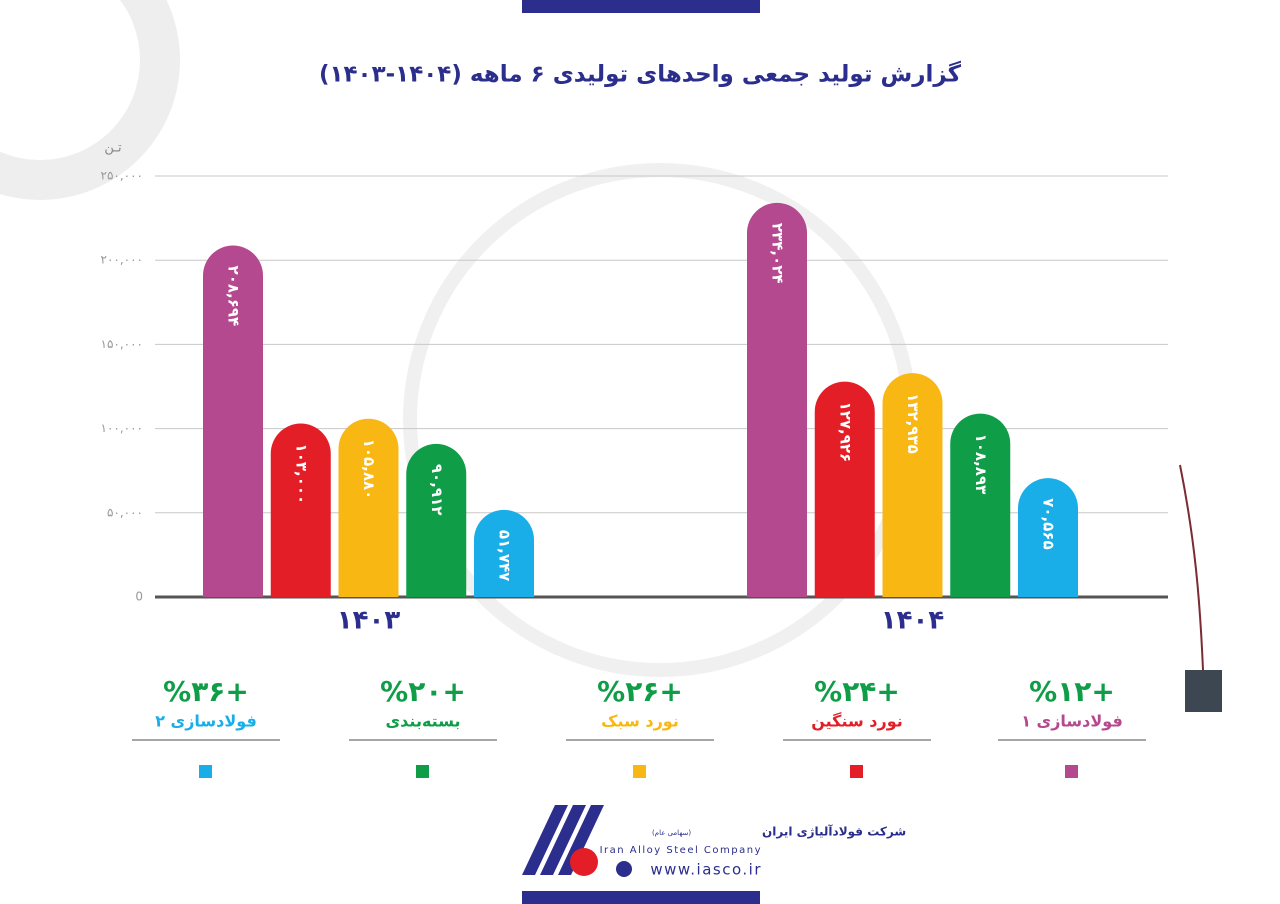  Describe the element at coordinates (369, 469) in the screenshot. I see `bar-value-label: ۱۰۵,۸۸۰` at that location.